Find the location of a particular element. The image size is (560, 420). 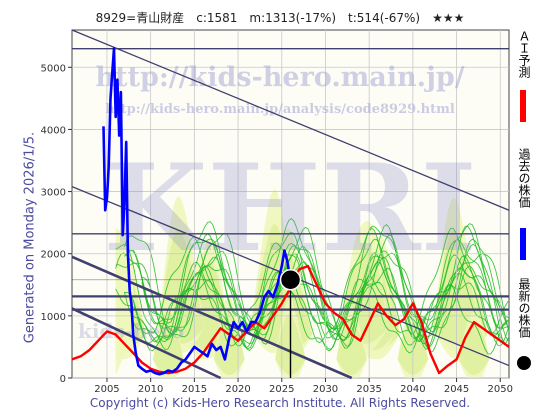

x-tick-label-2040: 2040 is located at coordinates (412, 389).